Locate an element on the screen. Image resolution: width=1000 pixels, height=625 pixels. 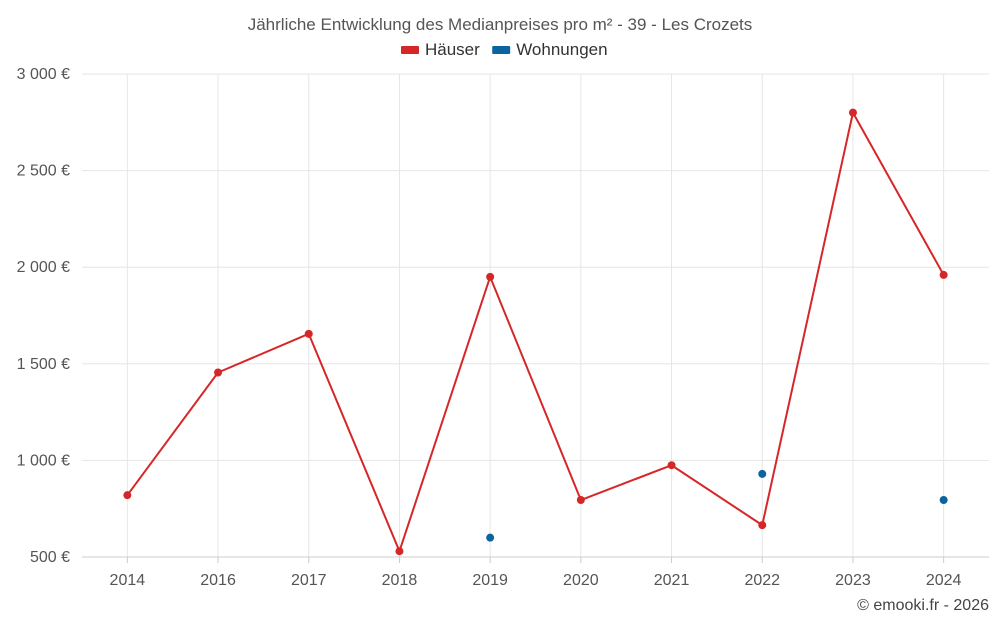
x-tick-label: 2021 is located at coordinates (672, 580).